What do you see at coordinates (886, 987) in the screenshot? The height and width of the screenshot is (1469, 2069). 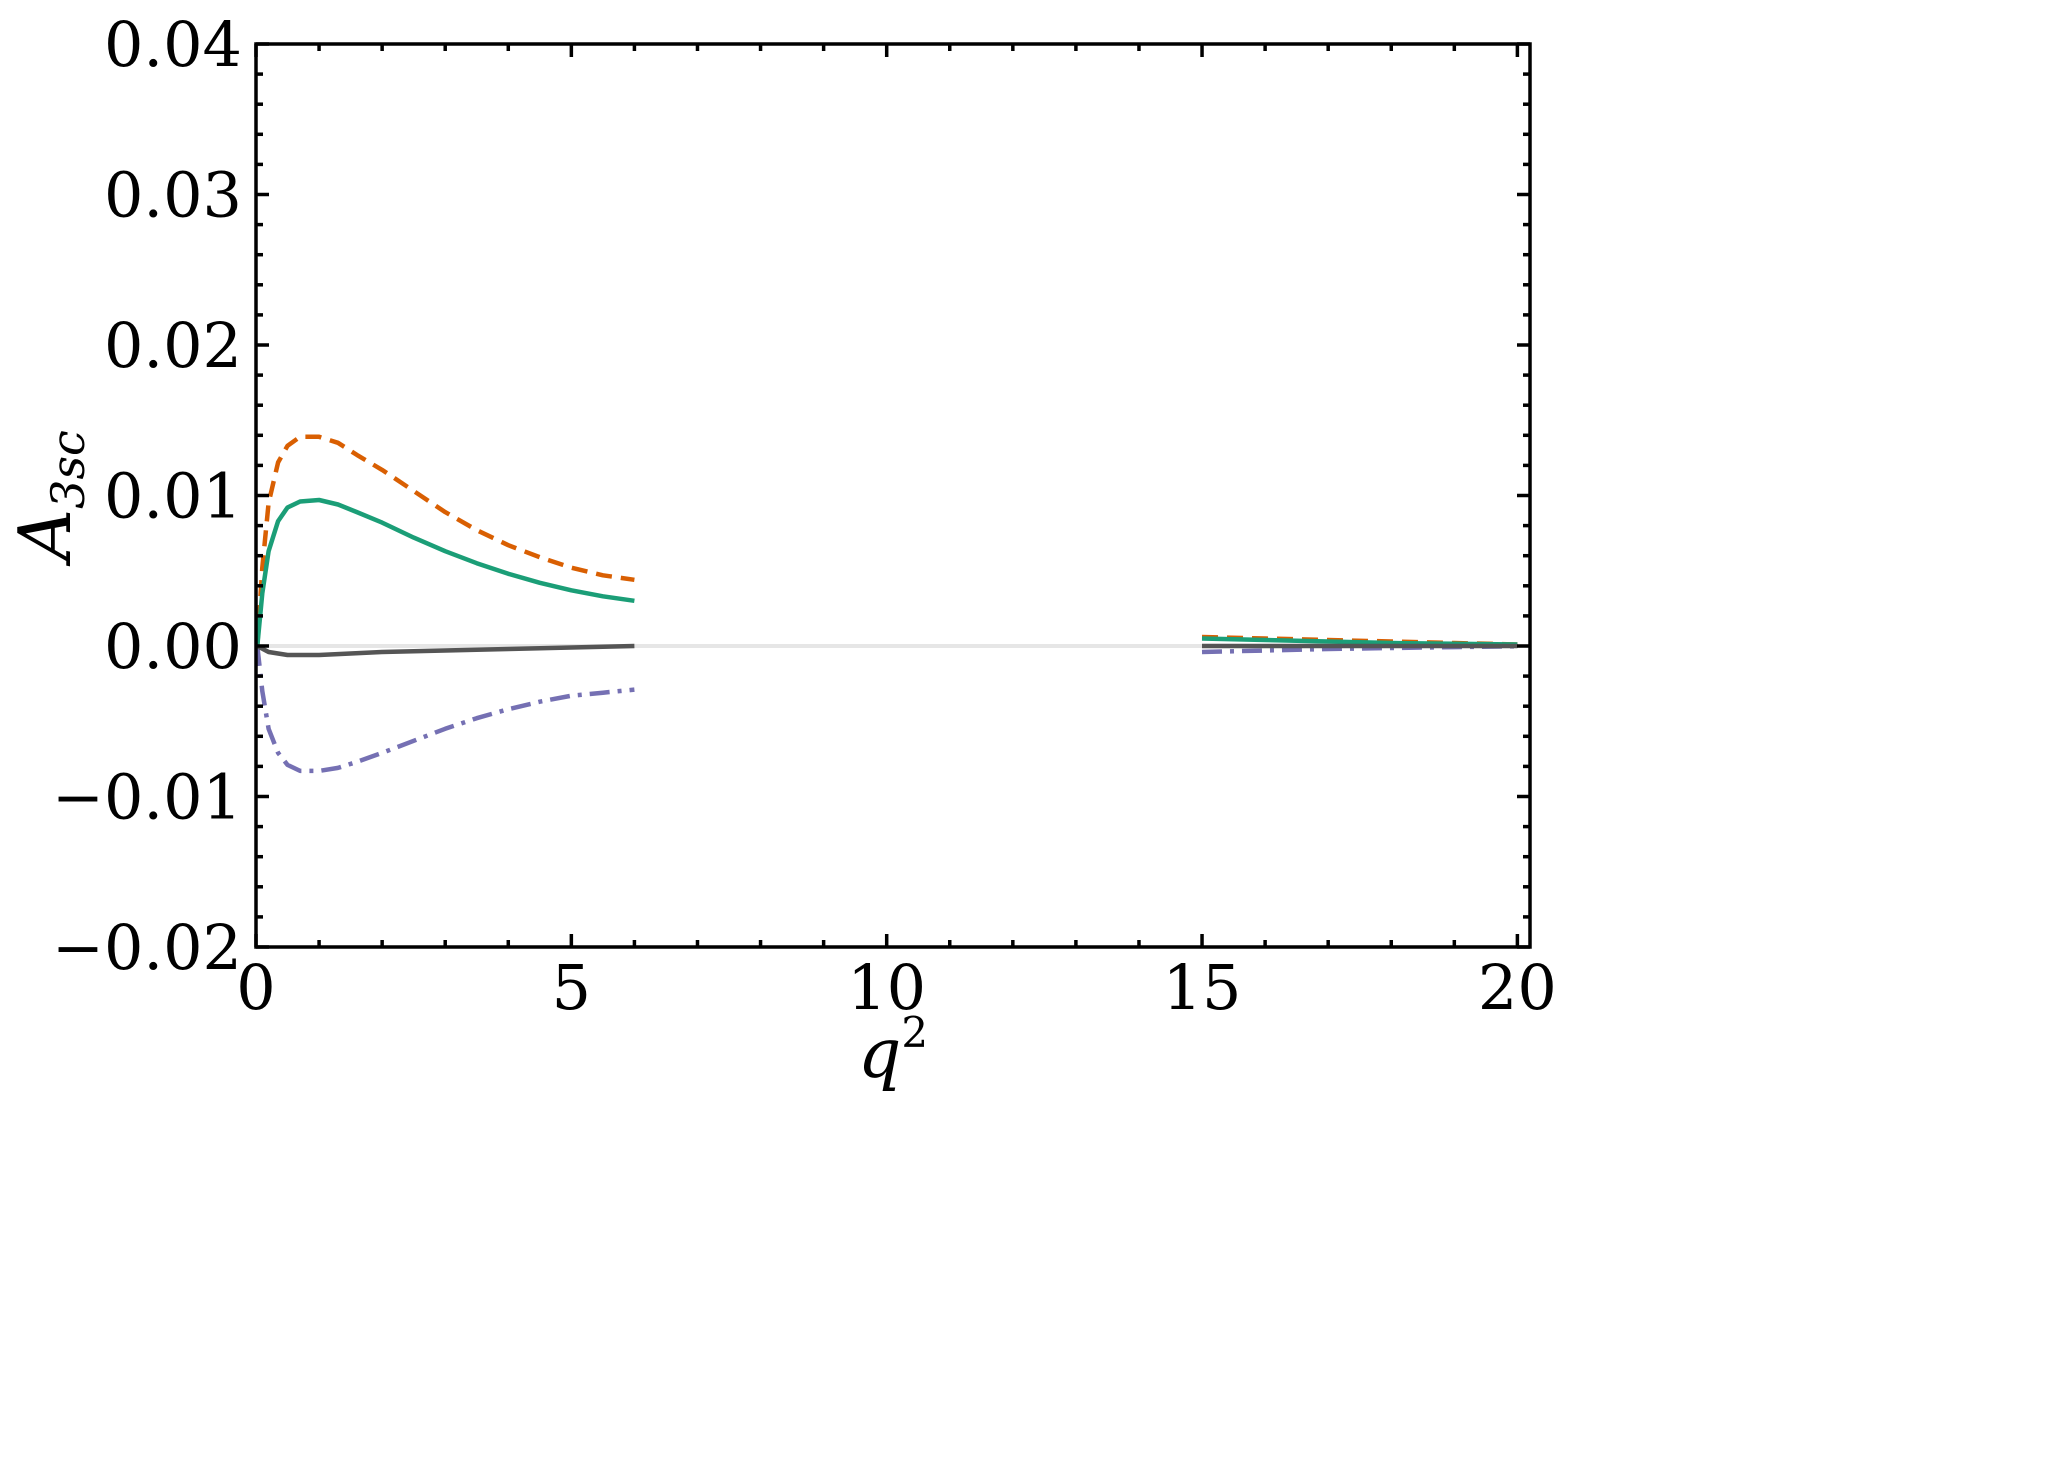 I see `x-tick-label: 10` at bounding box center [886, 987].